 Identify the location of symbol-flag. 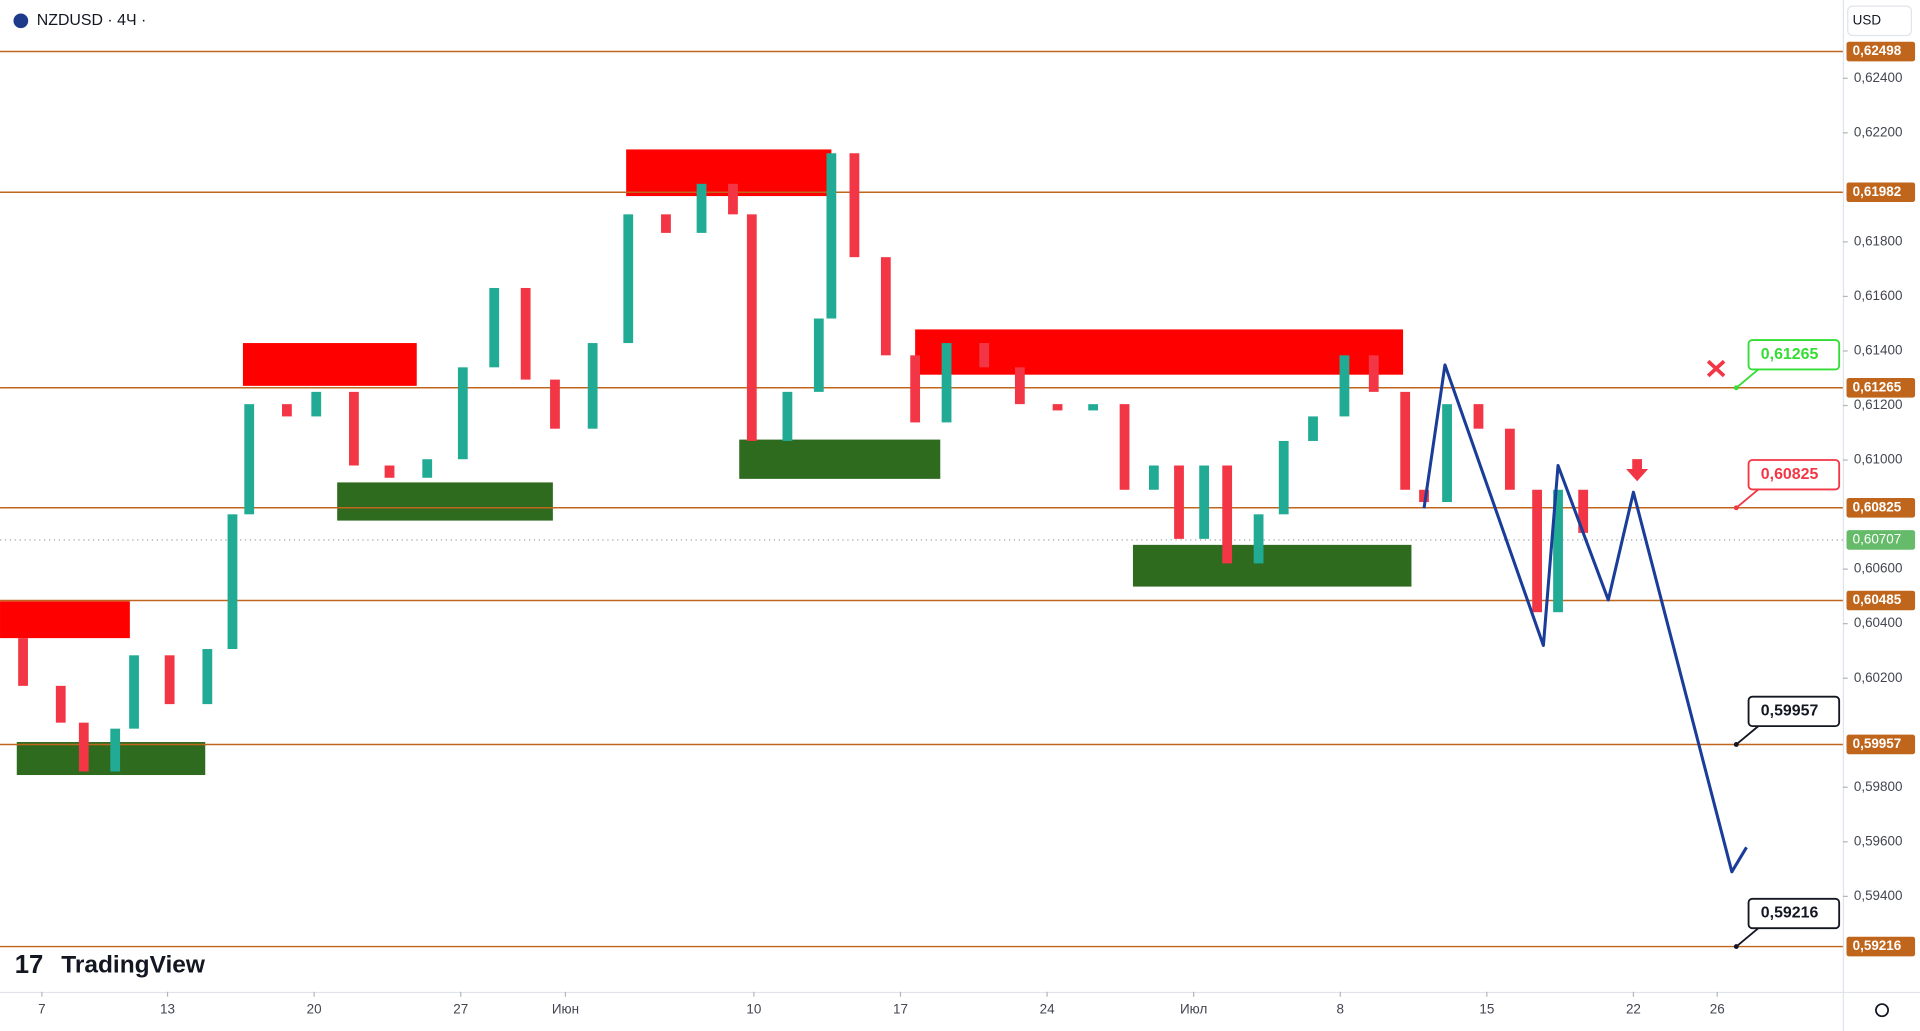
(21, 21).